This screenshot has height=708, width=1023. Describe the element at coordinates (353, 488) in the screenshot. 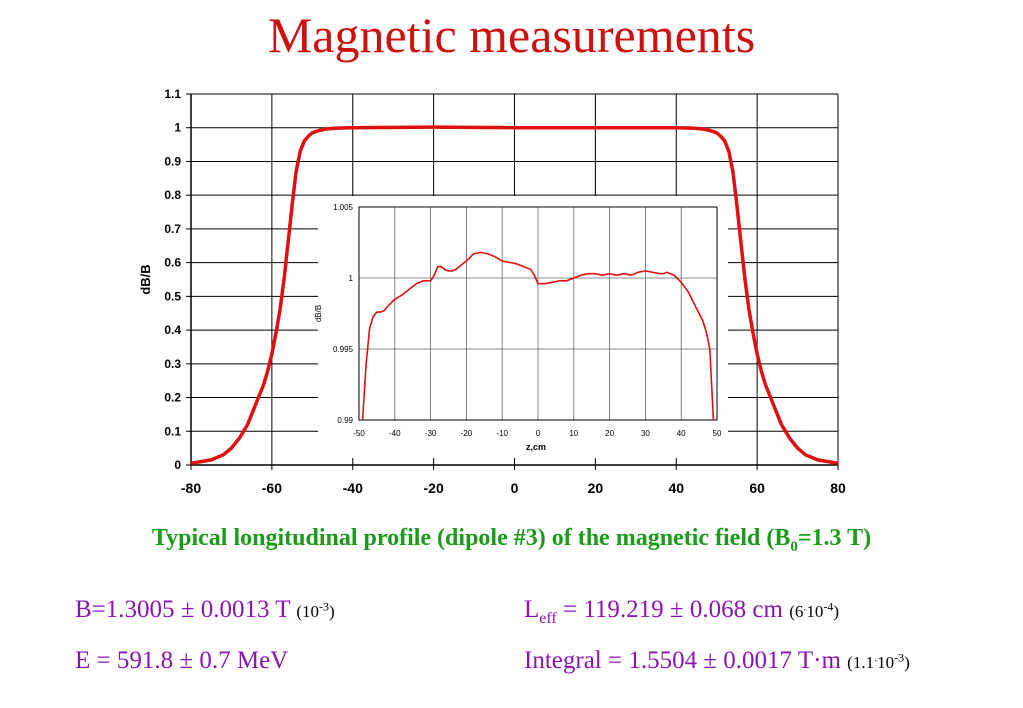

I see `main-xtick-label-2: -40` at that location.